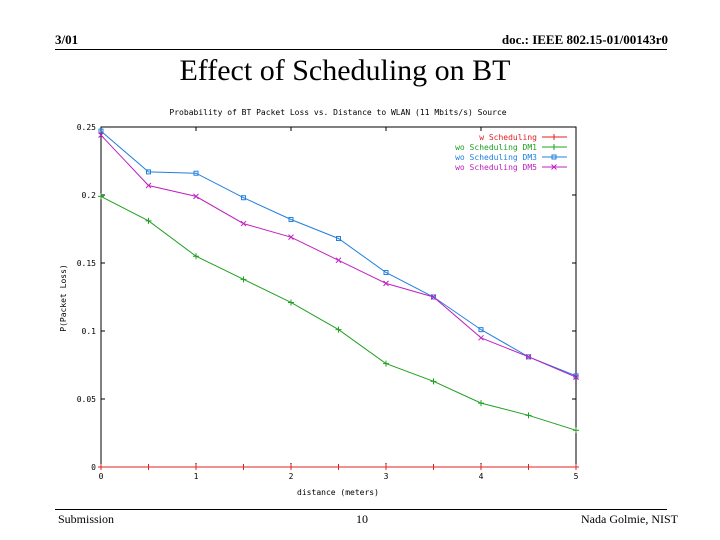 The width and height of the screenshot is (720, 540). What do you see at coordinates (196, 476) in the screenshot?
I see `x-tick-label: 1` at bounding box center [196, 476].